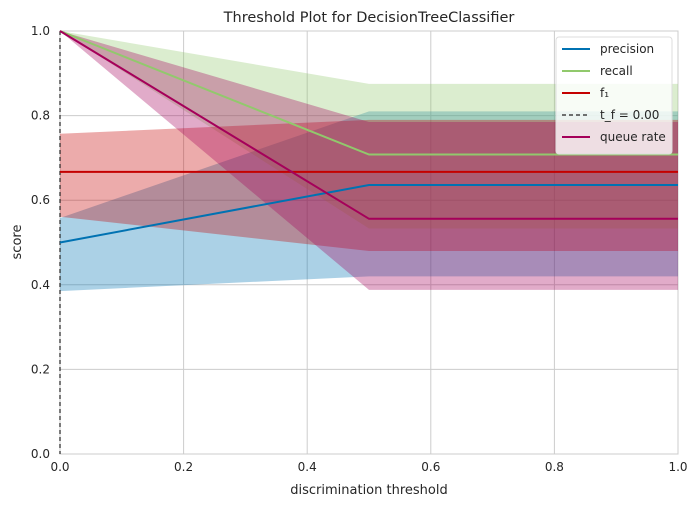 The image size is (698, 507). I want to click on legend-label: t_f = 0.00, so click(629, 115).